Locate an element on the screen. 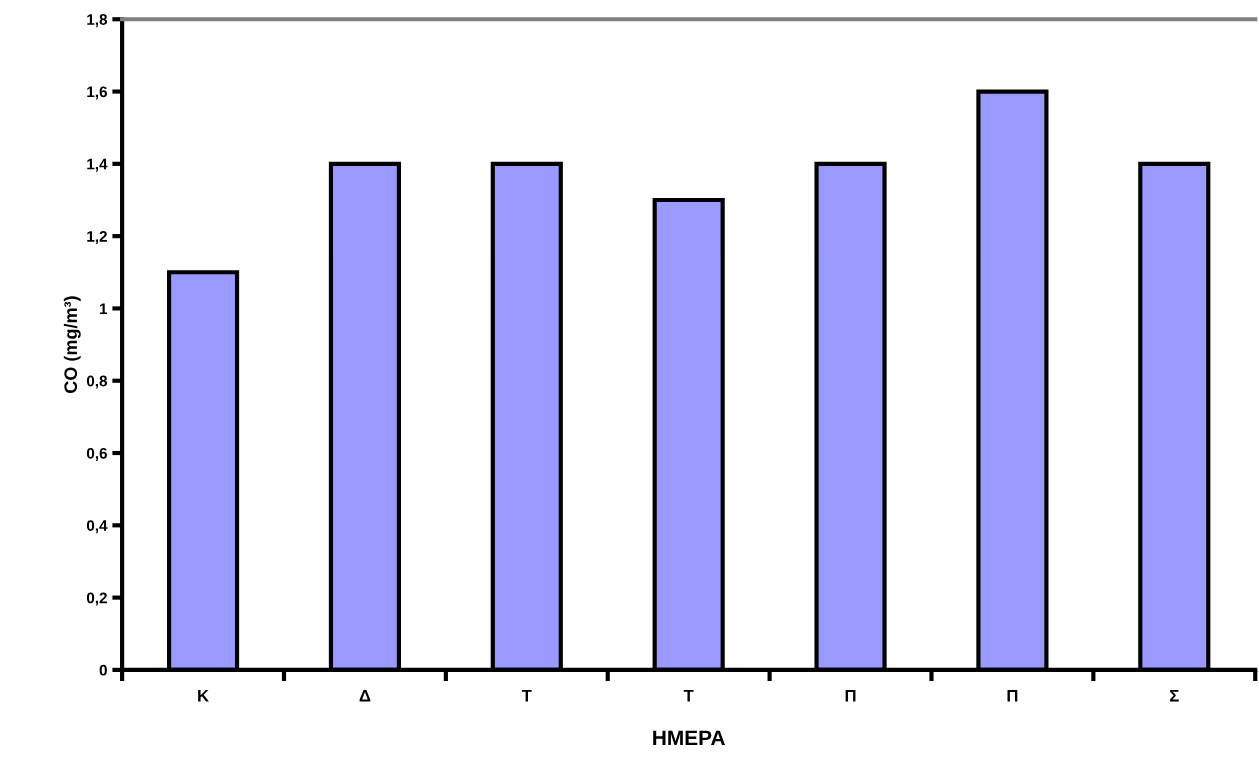 This screenshot has width=1259, height=770. y-tick-label: 1,4 is located at coordinates (97, 165).